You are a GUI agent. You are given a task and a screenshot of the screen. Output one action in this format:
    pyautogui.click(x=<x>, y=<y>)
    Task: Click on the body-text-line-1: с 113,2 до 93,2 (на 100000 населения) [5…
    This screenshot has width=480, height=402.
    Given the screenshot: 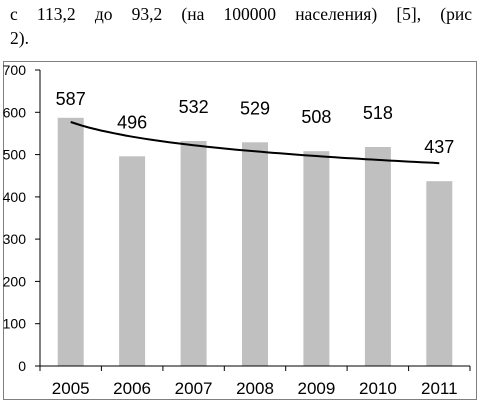 What is the action you would take?
    pyautogui.click(x=241, y=14)
    